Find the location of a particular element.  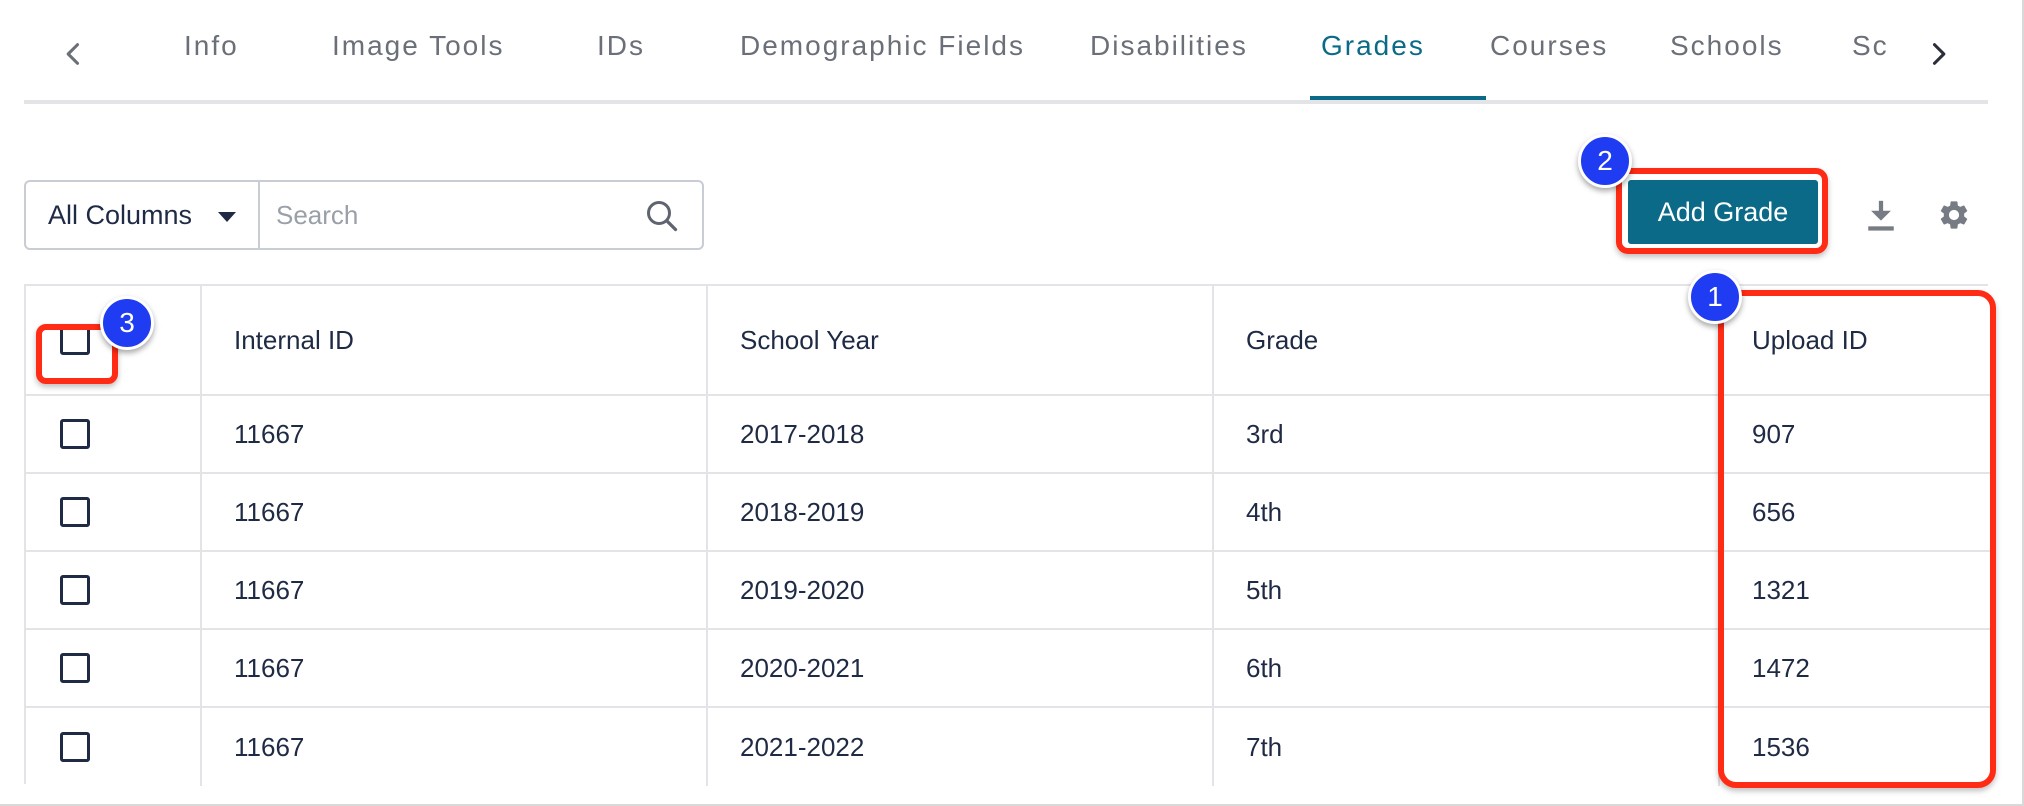

table-cell: 5th is located at coordinates (1467, 590).